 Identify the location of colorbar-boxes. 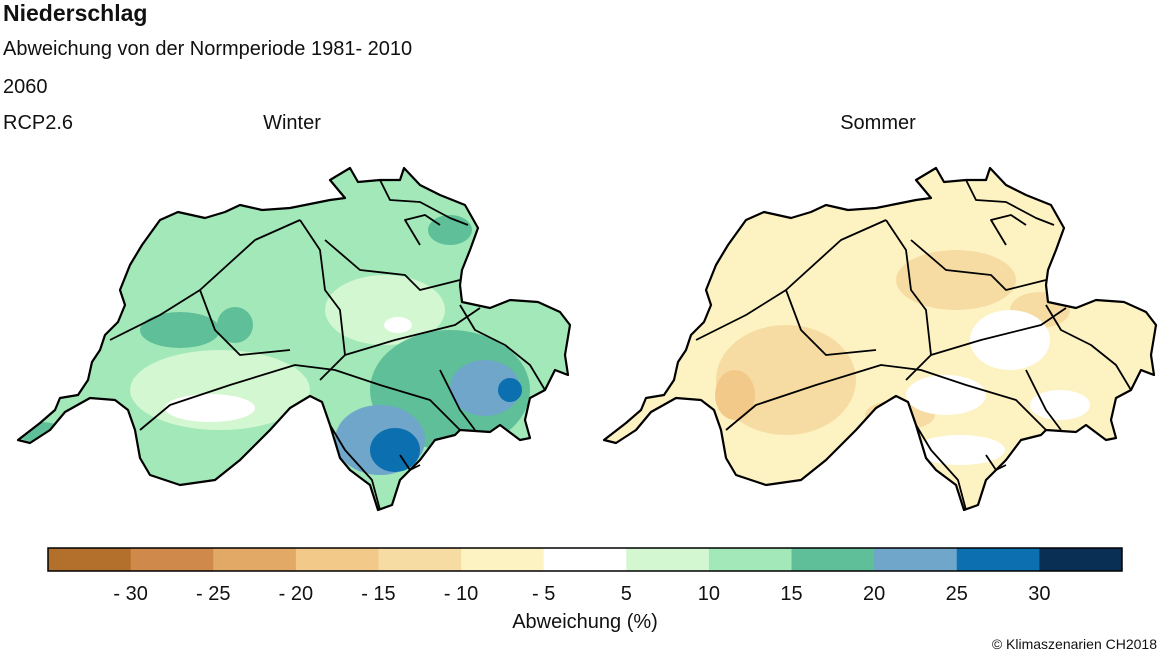
(585, 559).